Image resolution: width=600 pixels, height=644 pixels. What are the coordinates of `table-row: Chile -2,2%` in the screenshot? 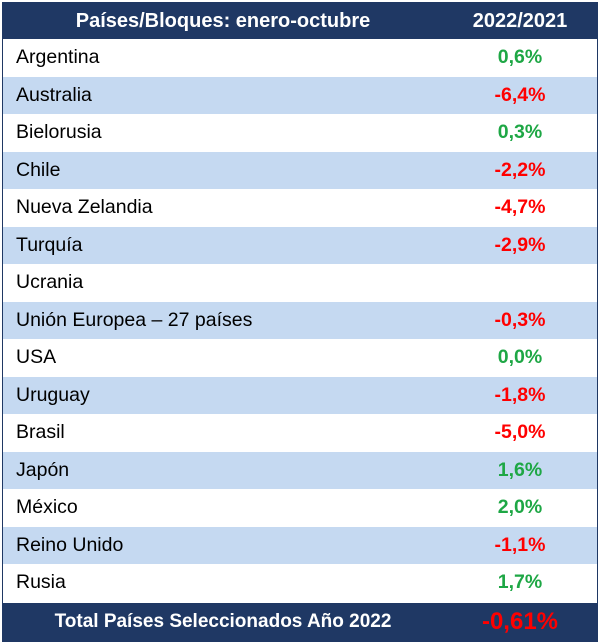 It's located at (300, 170).